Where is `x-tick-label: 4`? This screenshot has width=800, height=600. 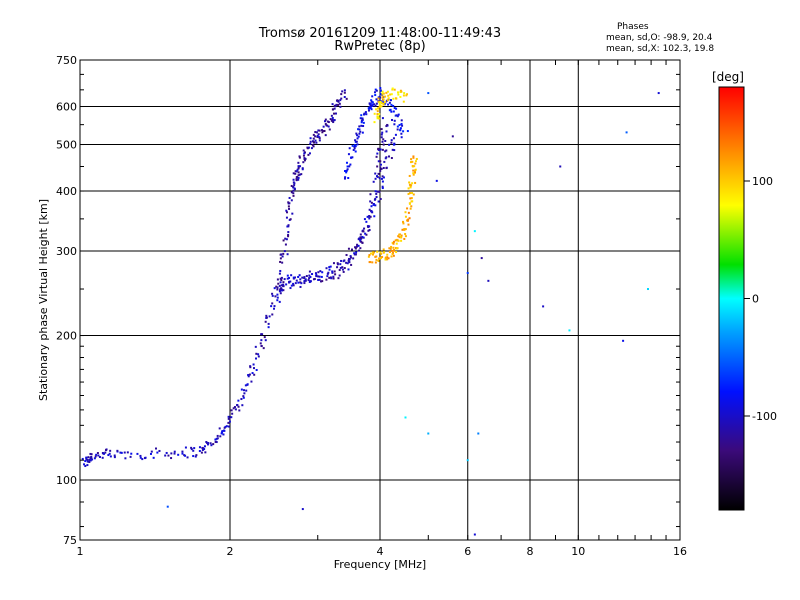
x-tick-label: 4 is located at coordinates (380, 551).